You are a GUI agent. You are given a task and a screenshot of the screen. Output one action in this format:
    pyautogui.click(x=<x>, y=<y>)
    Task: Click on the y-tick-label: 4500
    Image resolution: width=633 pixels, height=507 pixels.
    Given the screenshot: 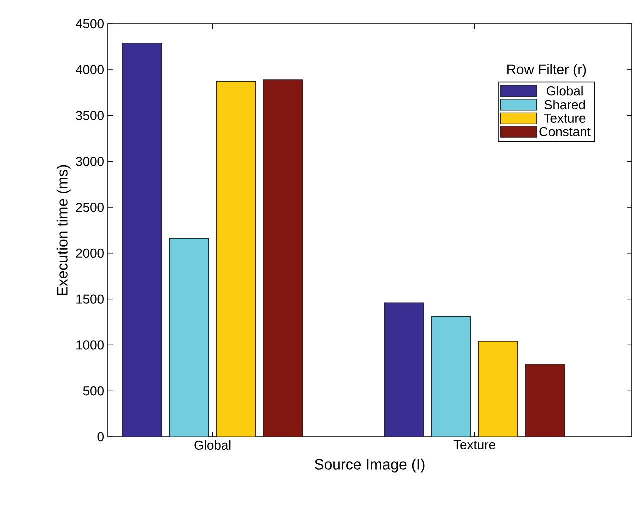 What is the action you would take?
    pyautogui.click(x=90, y=24)
    